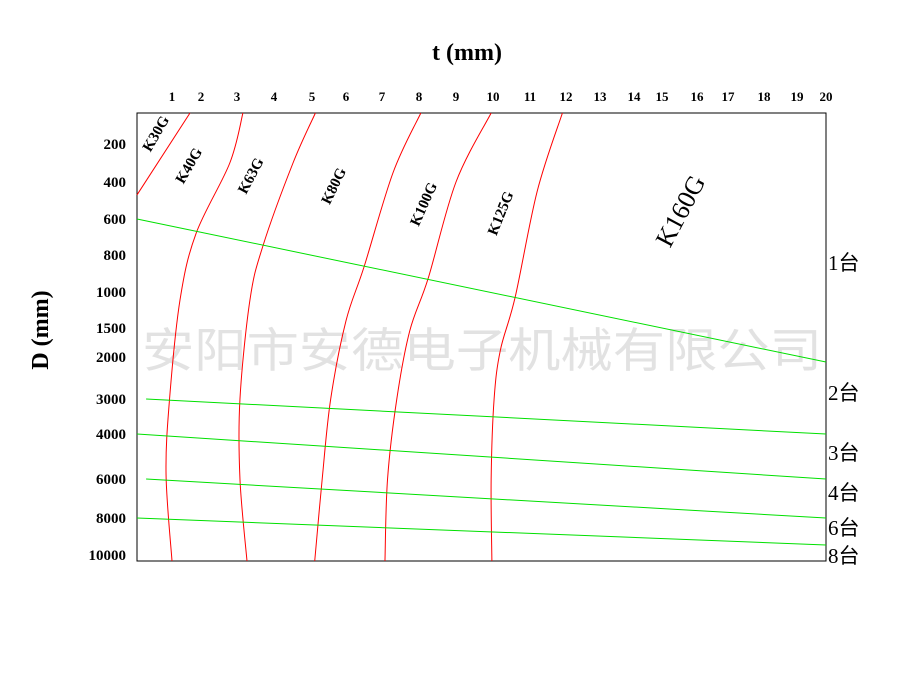  Describe the element at coordinates (765, 96) in the screenshot. I see `x-tick-label: 18` at that location.